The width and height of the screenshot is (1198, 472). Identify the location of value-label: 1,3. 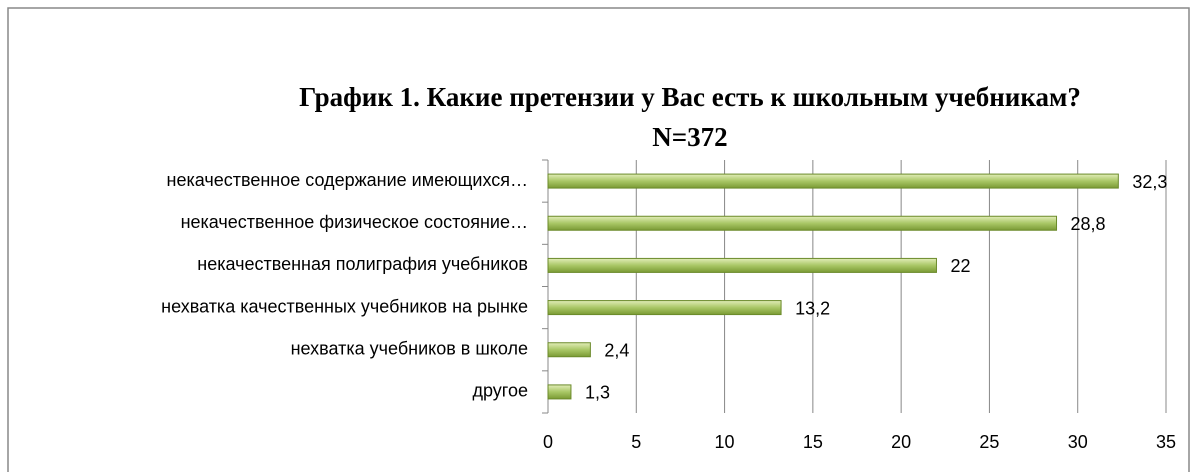
(597, 393).